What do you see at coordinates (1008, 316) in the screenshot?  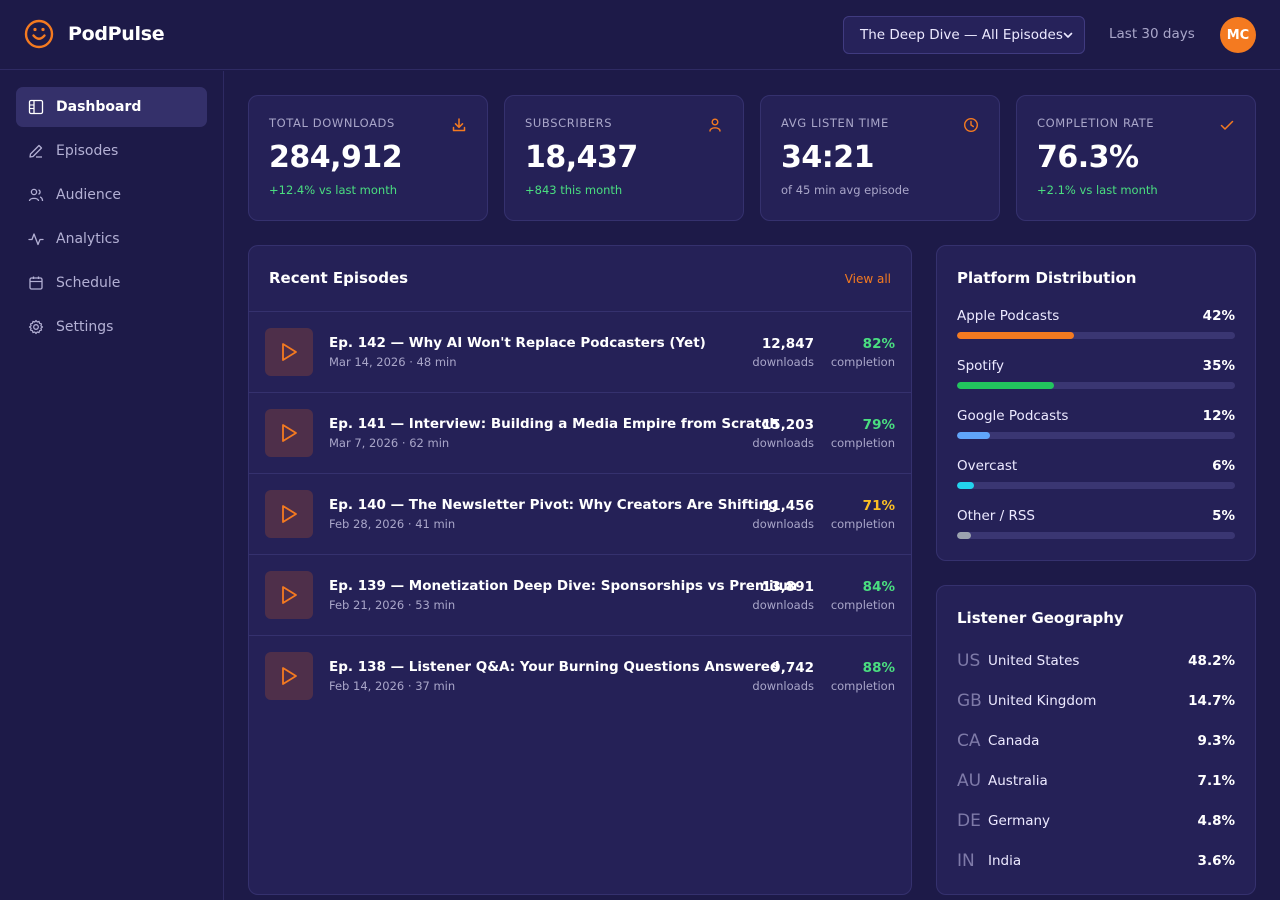 I see `platform-name: Apple Podcasts` at bounding box center [1008, 316].